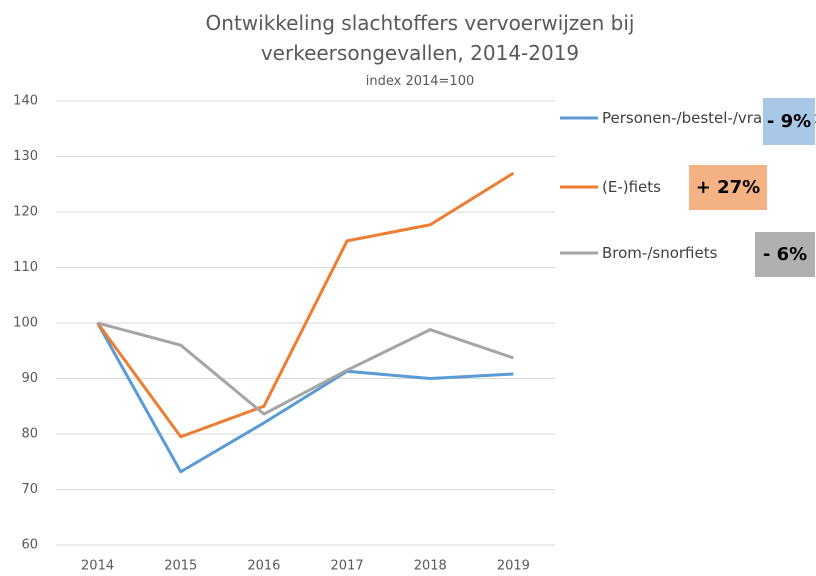  I want to click on legend-label: Brom-/snorfiets, so click(660, 253).